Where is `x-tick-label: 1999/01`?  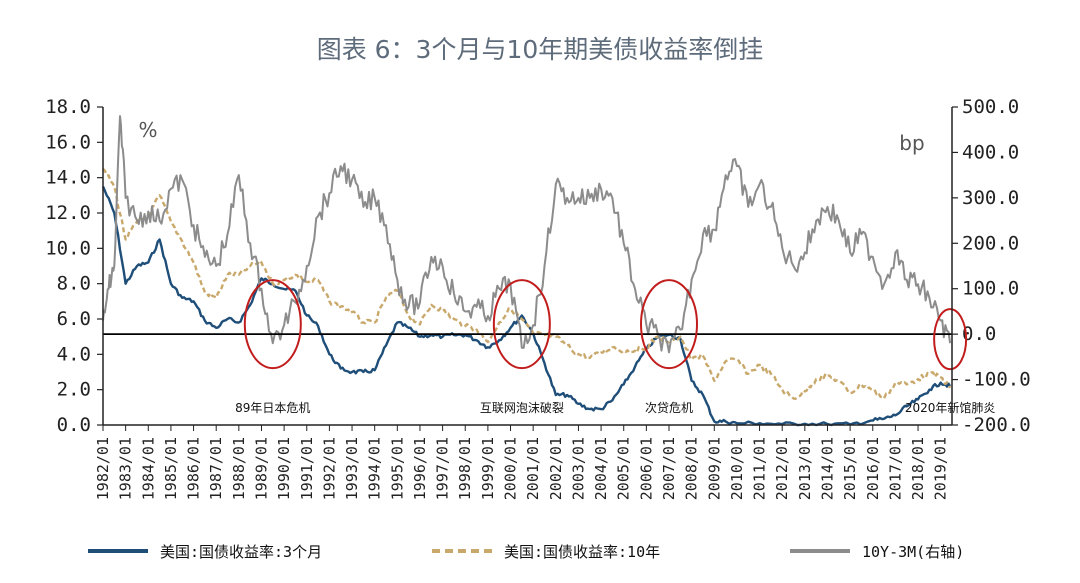 x-tick-label: 1999/01 is located at coordinates (488, 468).